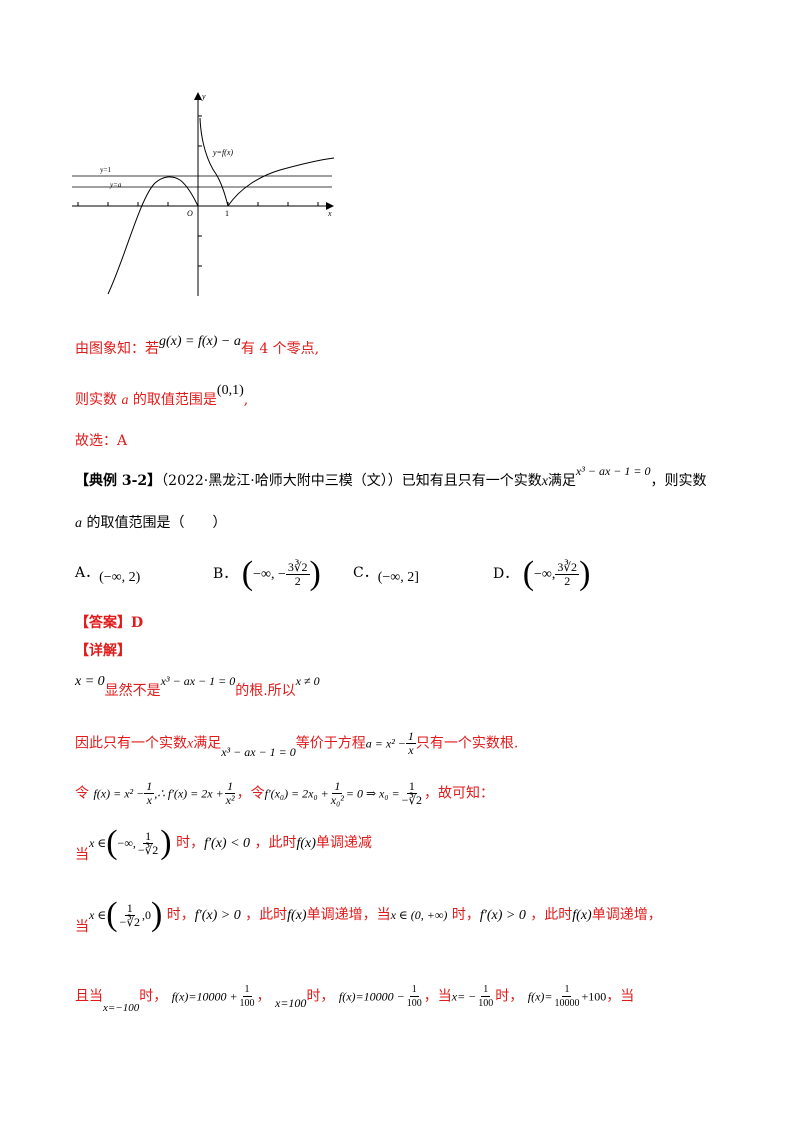 The image size is (800, 1133). Describe the element at coordinates (89, 996) in the screenshot. I see `text: 且当` at that location.